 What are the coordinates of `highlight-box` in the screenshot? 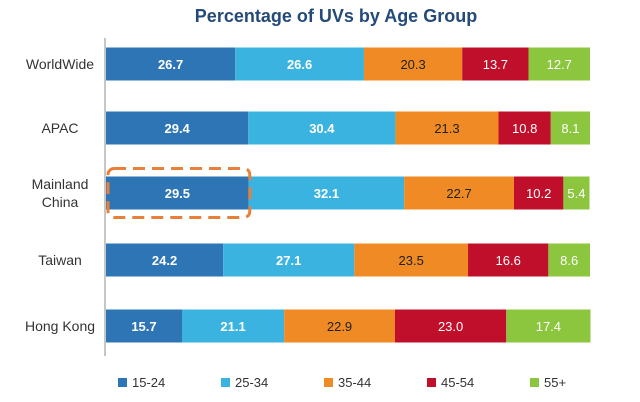 It's located at (179, 193).